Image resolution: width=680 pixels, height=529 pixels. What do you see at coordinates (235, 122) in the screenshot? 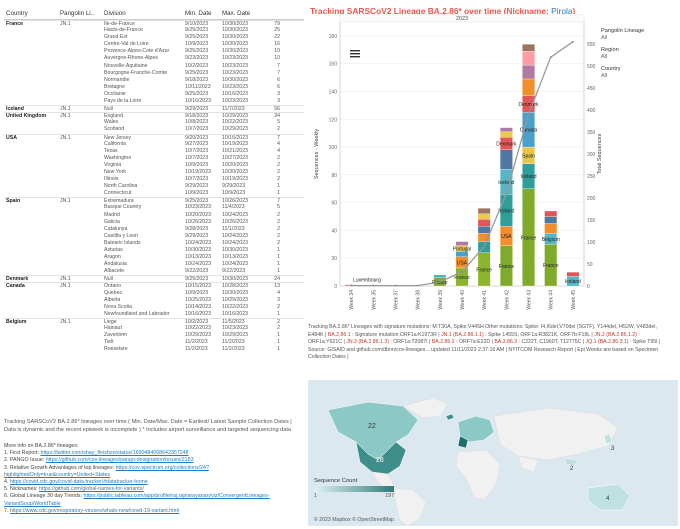
I see `table-cell-max-date: 10/22/2023` at bounding box center [235, 122].